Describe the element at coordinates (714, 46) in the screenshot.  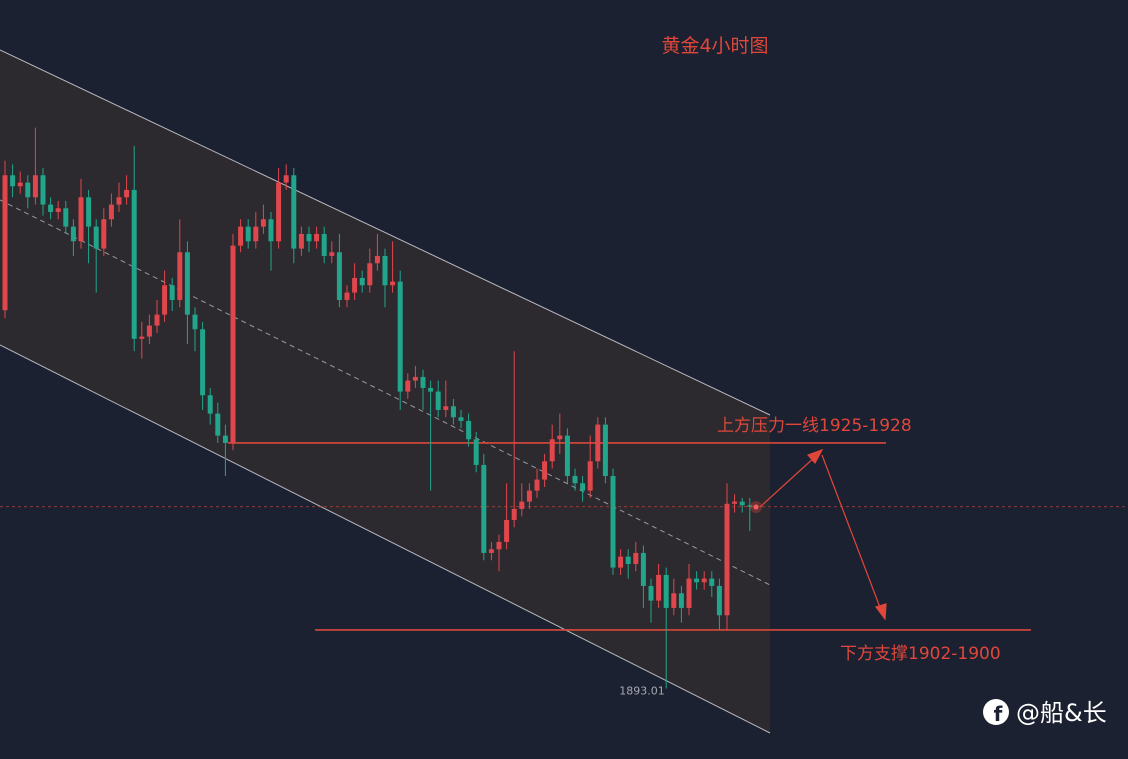
I see `chart-title: 黄金4小时图` at that location.